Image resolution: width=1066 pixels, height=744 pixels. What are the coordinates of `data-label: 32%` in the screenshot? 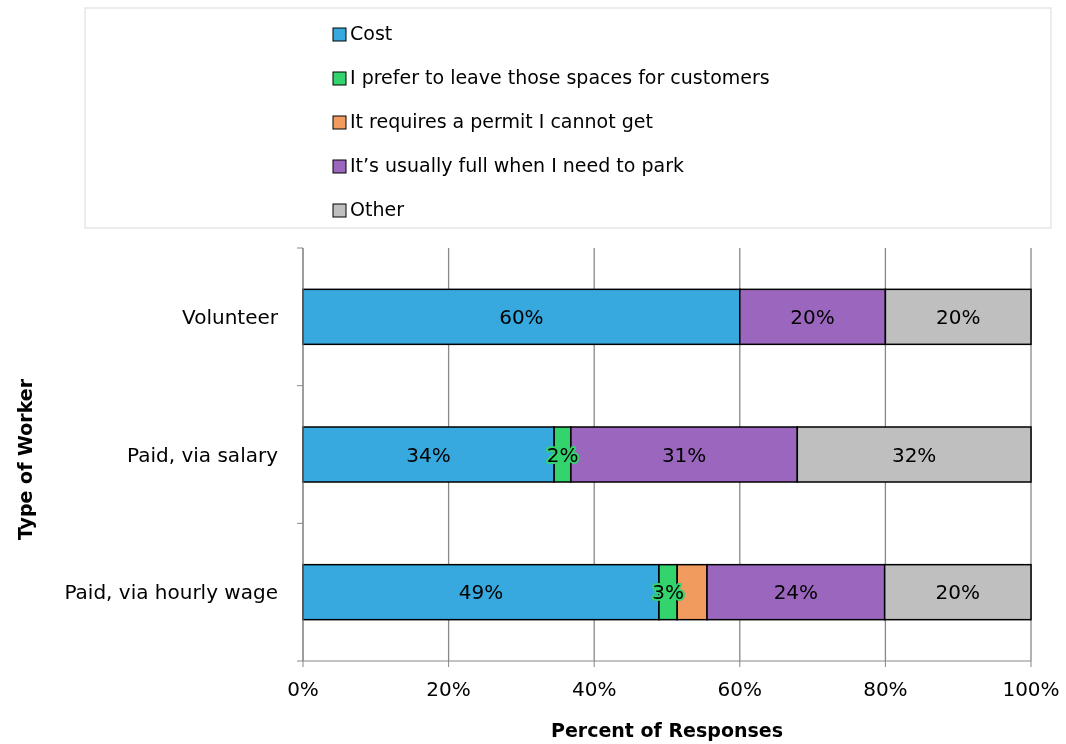 It's located at (914, 454).